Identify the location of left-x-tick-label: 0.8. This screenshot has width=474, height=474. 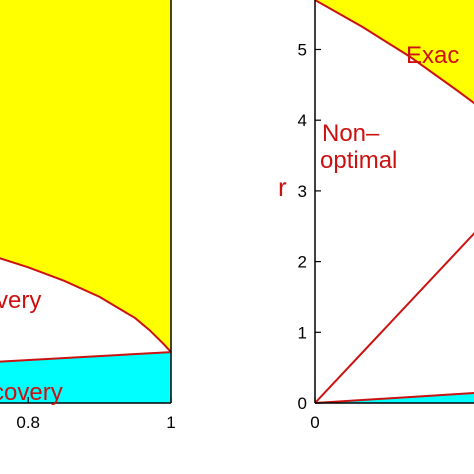
(28, 422).